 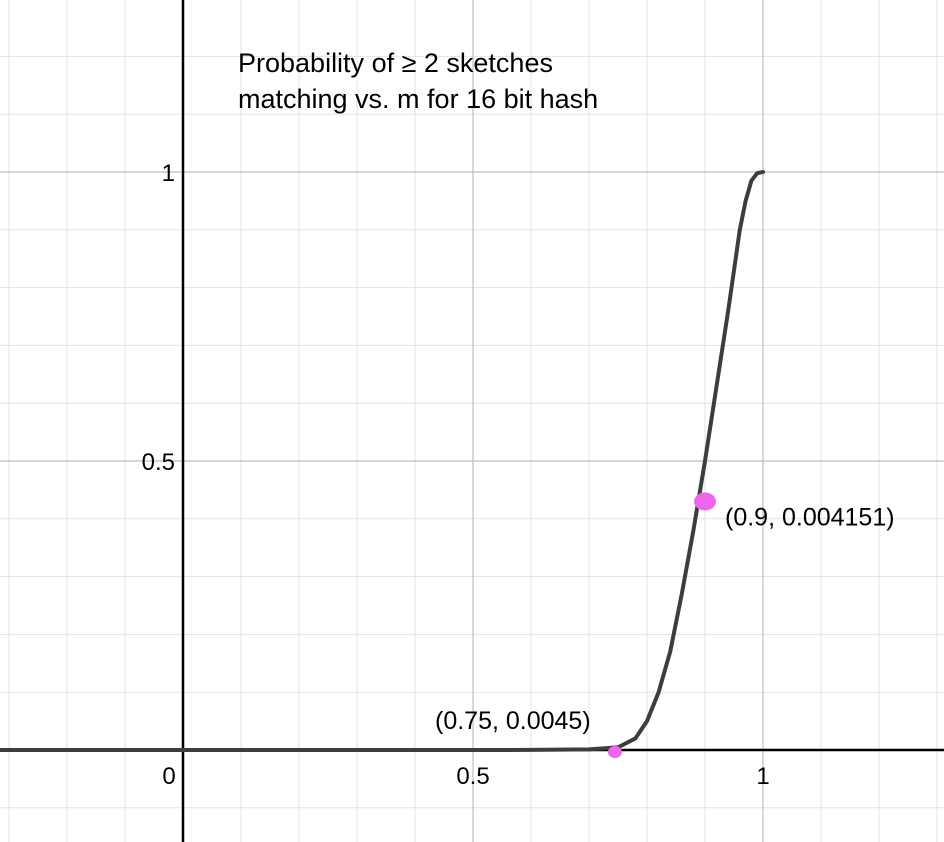 I want to click on chart-title-line: Probability of ≥ 2 sketches, so click(x=395, y=63).